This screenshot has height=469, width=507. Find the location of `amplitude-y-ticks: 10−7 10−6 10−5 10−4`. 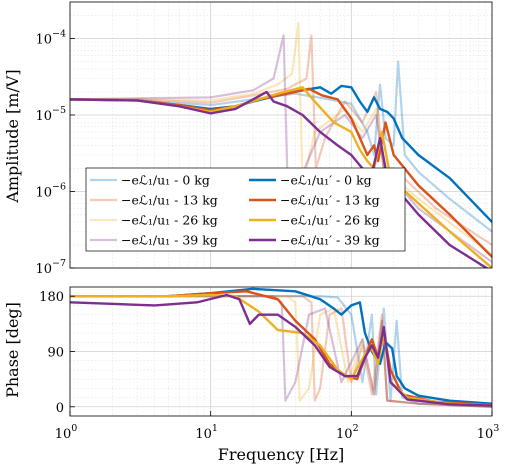

amplitude-y-ticks: 10−7 10−6 10−5 10−4 is located at coordinates (55, 152).